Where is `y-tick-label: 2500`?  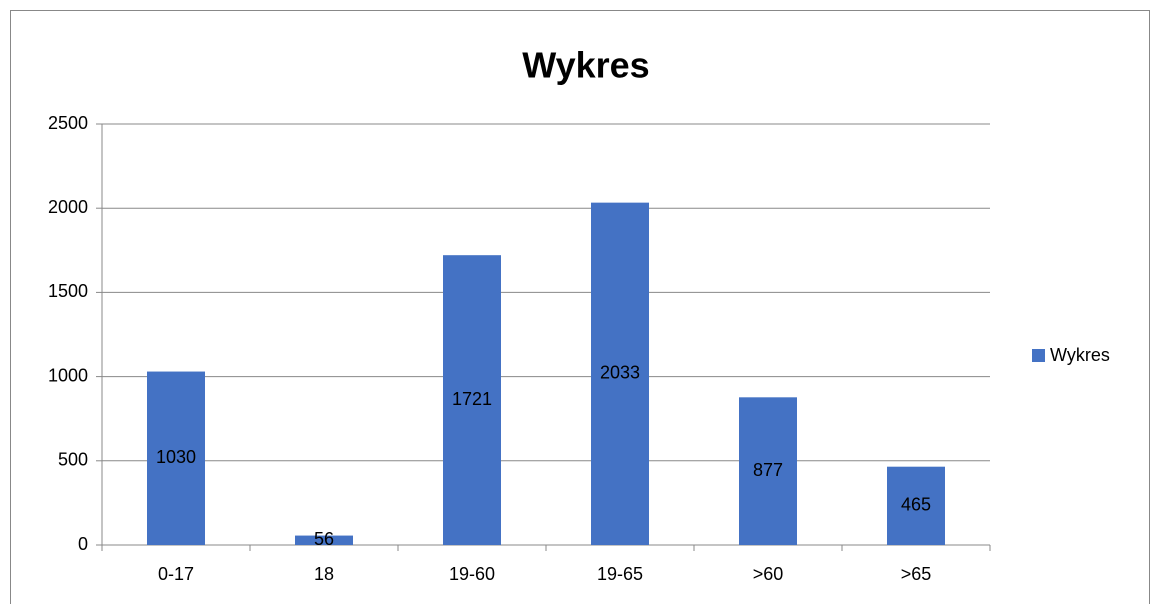 y-tick-label: 2500 is located at coordinates (68, 123).